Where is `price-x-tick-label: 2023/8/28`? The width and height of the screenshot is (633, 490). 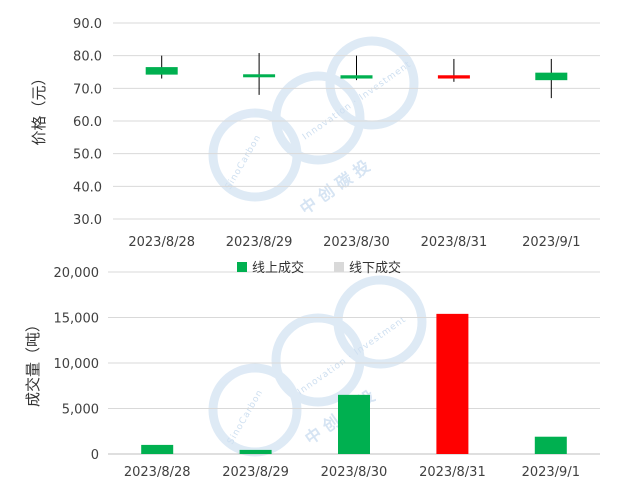 price-x-tick-label: 2023/8/28 is located at coordinates (161, 242).